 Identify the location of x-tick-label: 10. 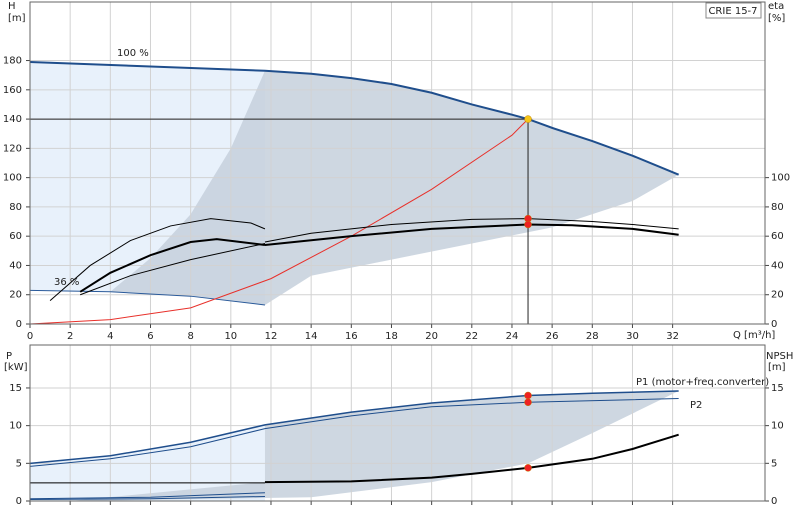
(230, 336).